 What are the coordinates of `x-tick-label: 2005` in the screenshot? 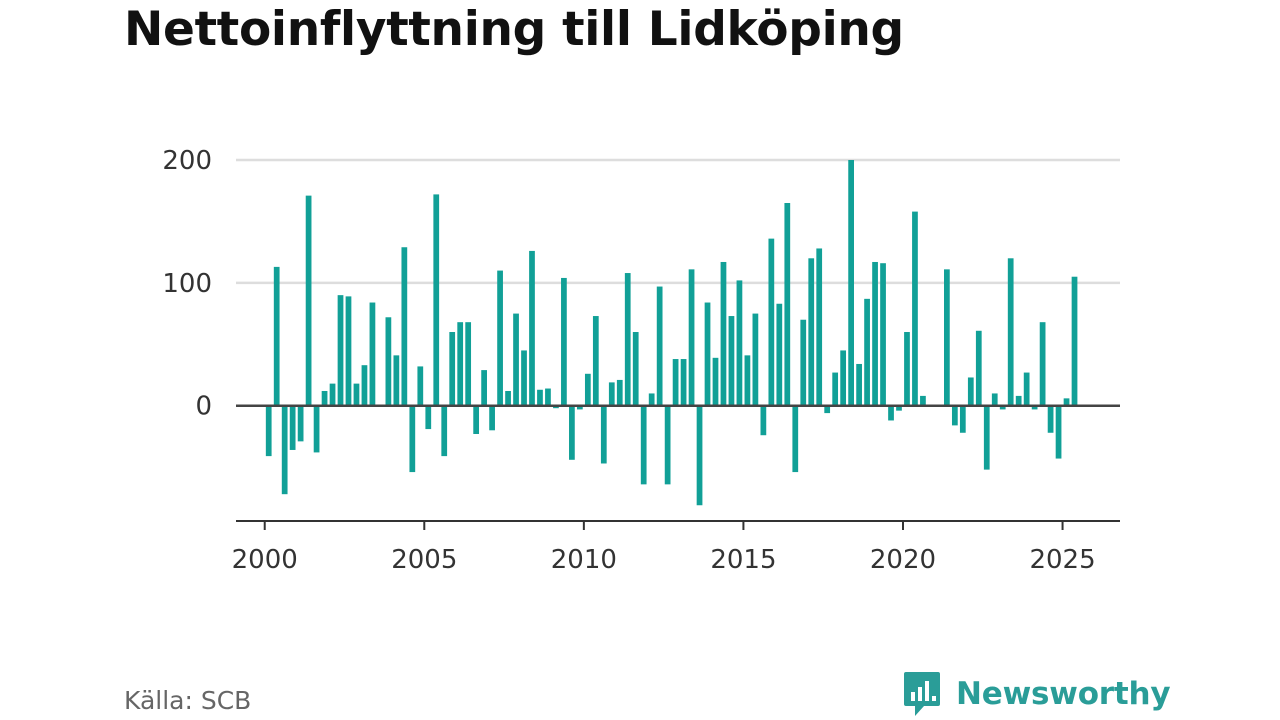 It's located at (424, 560).